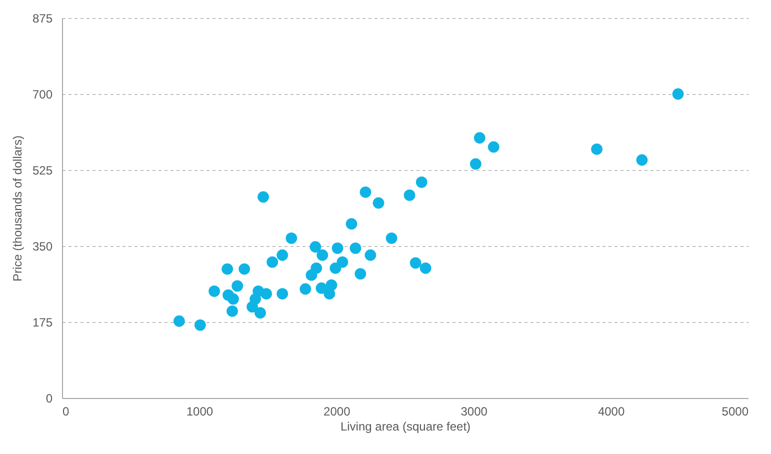 This screenshot has height=454, width=771. I want to click on x-tick-label: 4000, so click(611, 411).